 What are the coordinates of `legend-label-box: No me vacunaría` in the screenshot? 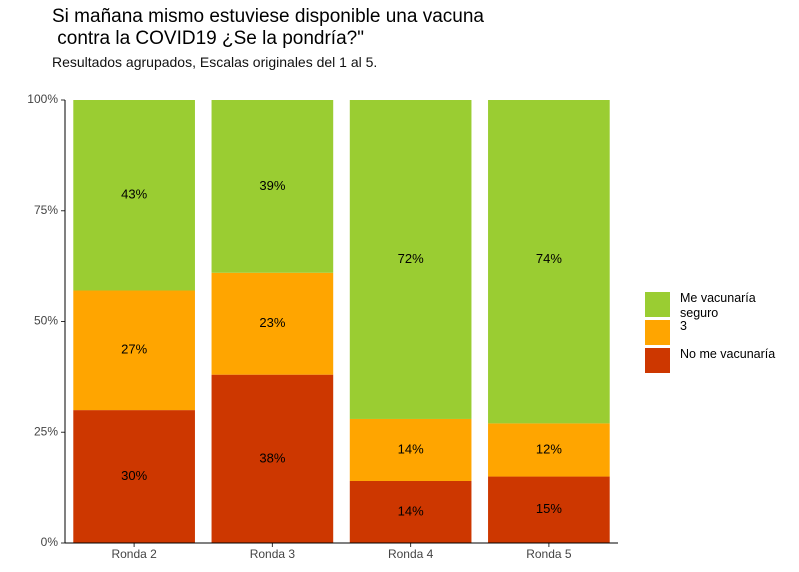 It's located at (728, 354).